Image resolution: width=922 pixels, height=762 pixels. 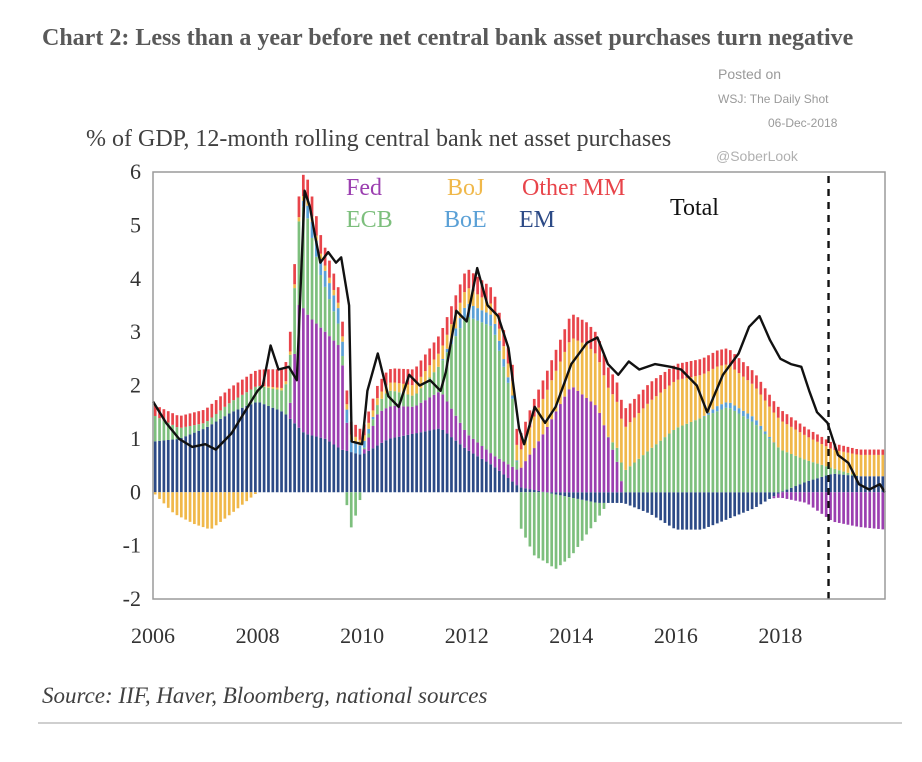 I want to click on y-tick-label: -1, so click(x=132, y=545).